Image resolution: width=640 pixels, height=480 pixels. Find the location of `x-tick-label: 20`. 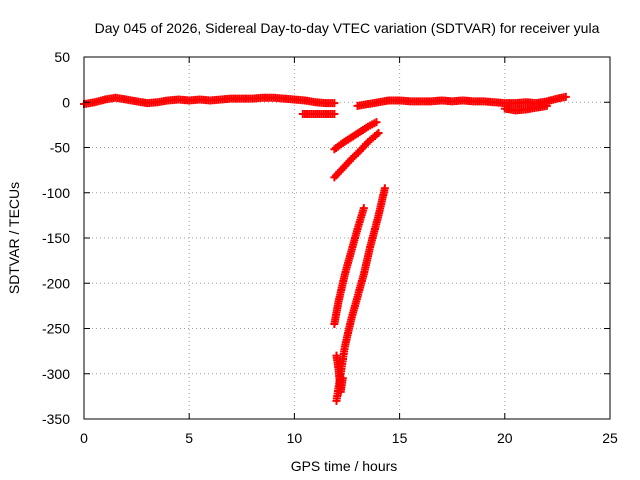

x-tick-label: 20 is located at coordinates (505, 438).